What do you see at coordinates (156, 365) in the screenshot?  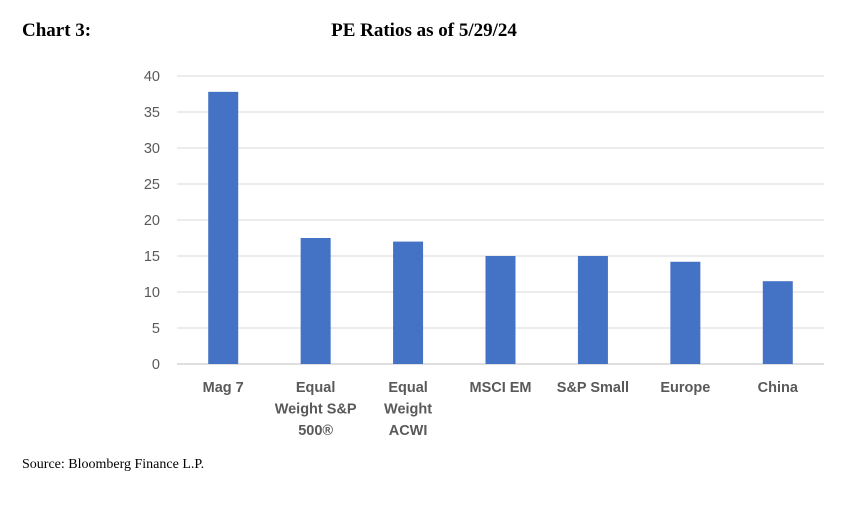 I see `y-tick-label: 0` at bounding box center [156, 365].